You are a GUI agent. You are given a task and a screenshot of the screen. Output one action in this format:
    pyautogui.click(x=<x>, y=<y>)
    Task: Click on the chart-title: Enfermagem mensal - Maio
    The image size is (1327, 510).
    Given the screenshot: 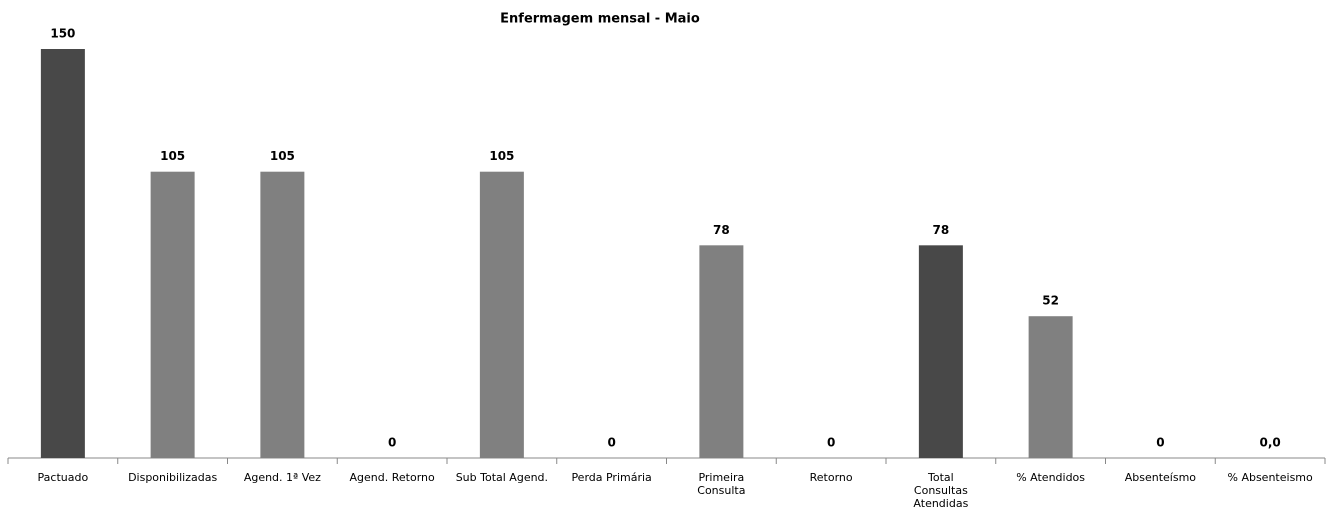 What is the action you would take?
    pyautogui.click(x=600, y=19)
    